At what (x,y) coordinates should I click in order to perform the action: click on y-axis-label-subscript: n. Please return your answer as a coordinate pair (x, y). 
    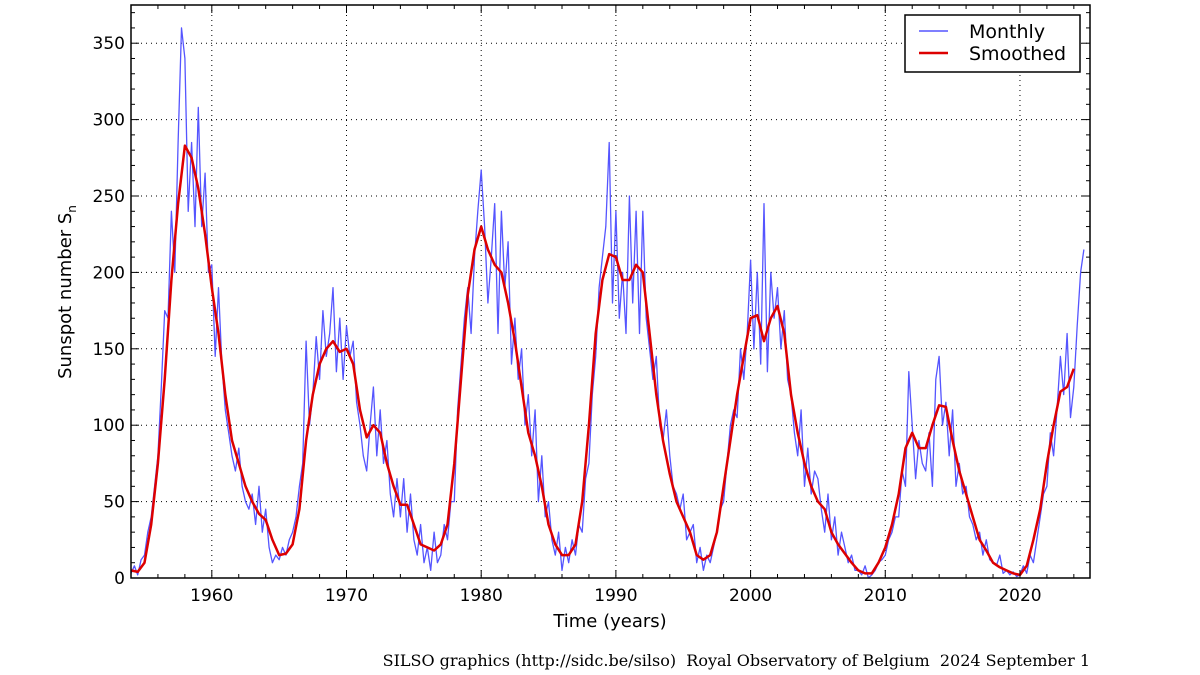
    Looking at the image, I should click on (72, 209).